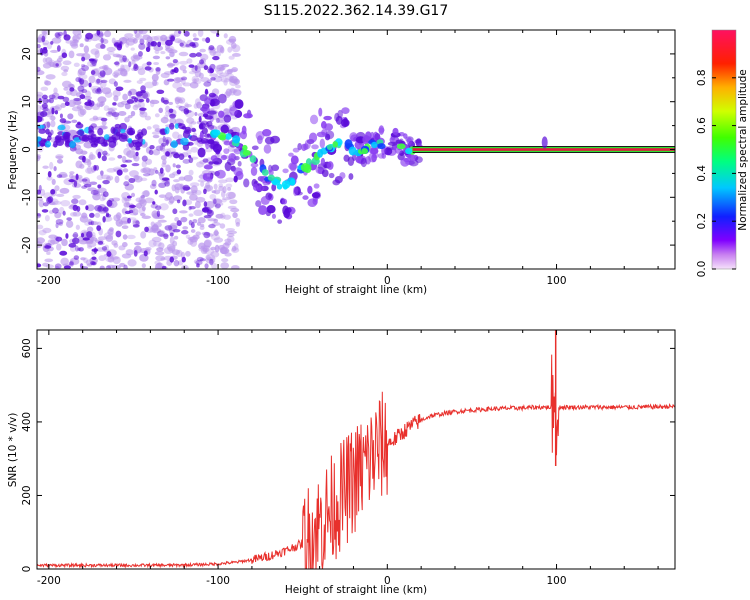  What do you see at coordinates (49, 581) in the screenshot?
I see `x-tick-label: -200` at bounding box center [49, 581].